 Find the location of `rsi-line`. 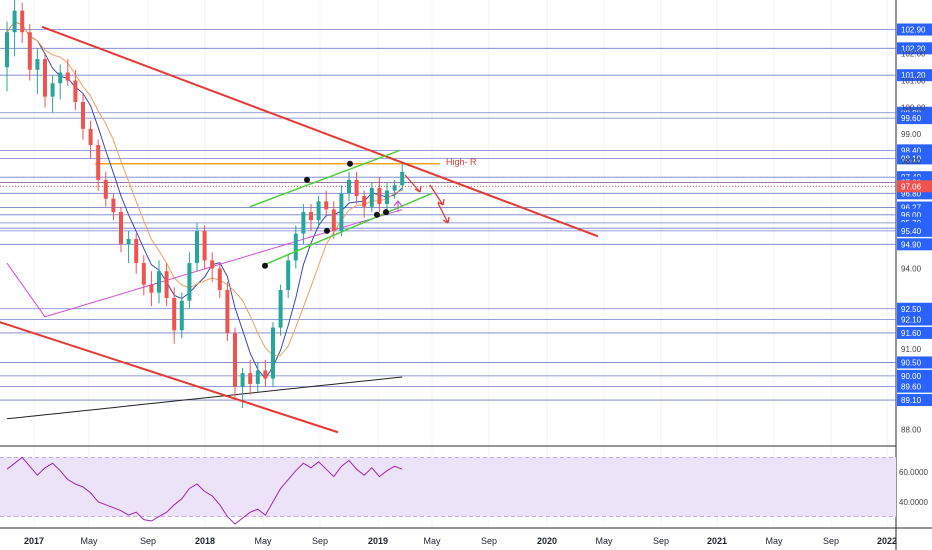

rsi-line is located at coordinates (204, 490).